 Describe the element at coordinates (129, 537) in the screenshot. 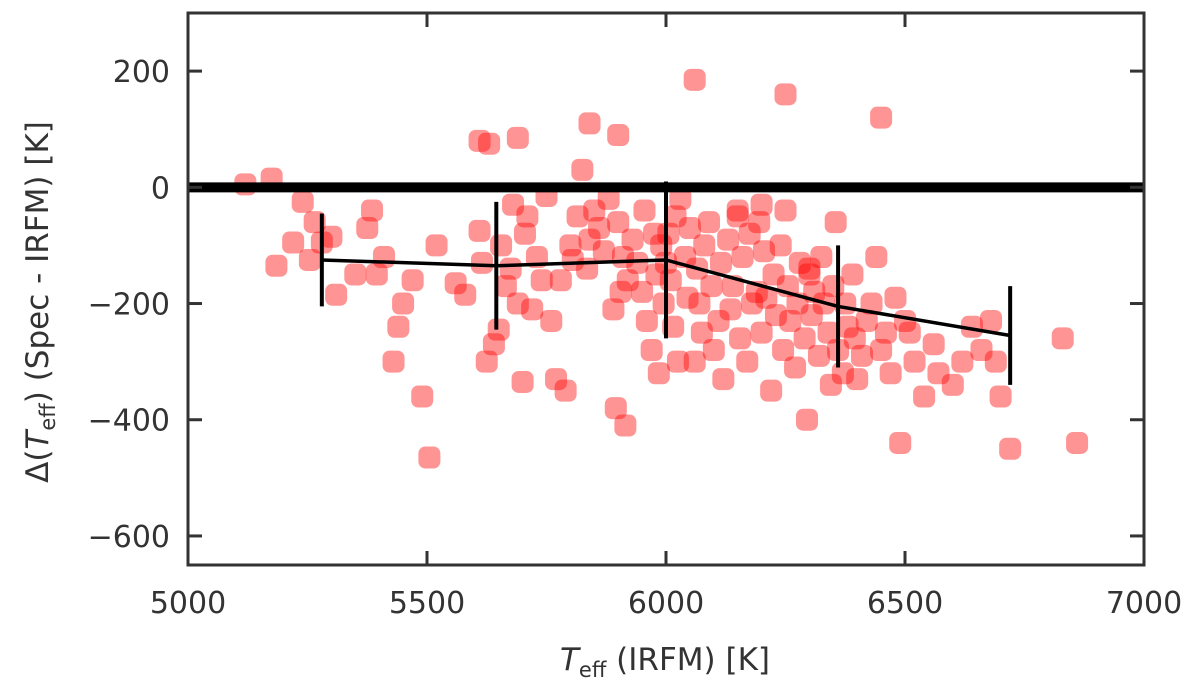

I see `y-tick-label: −600` at that location.